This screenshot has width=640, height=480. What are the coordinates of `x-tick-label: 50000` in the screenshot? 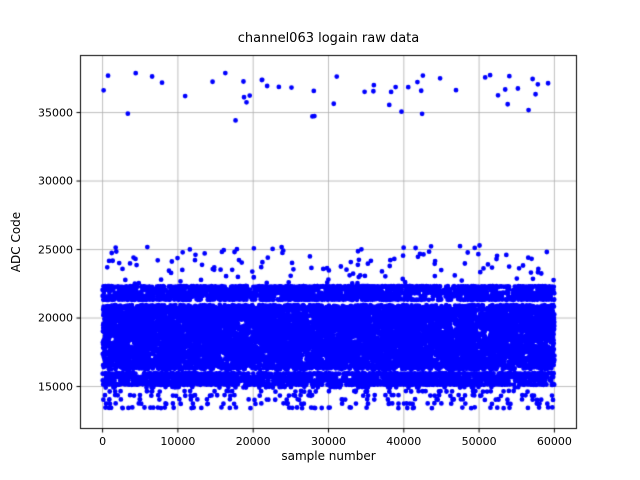 It's located at (479, 441).